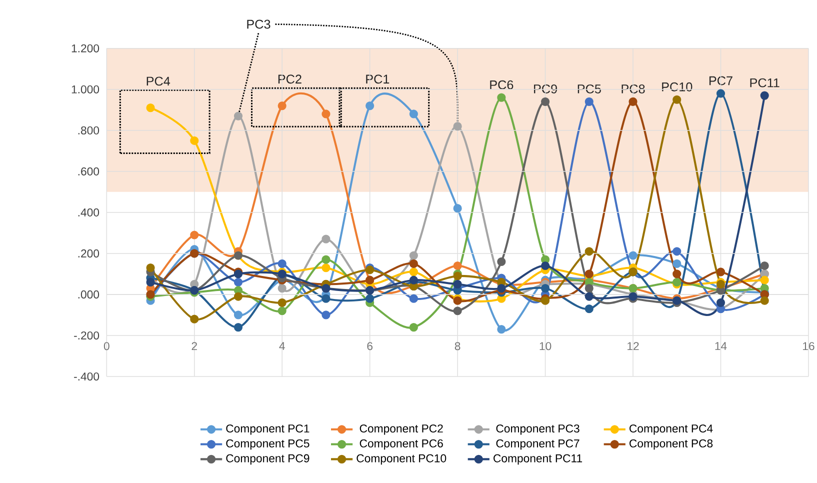 Image resolution: width=817 pixels, height=483 pixels. What do you see at coordinates (87, 376) in the screenshot?
I see `y-tick-label: -.400` at bounding box center [87, 376].